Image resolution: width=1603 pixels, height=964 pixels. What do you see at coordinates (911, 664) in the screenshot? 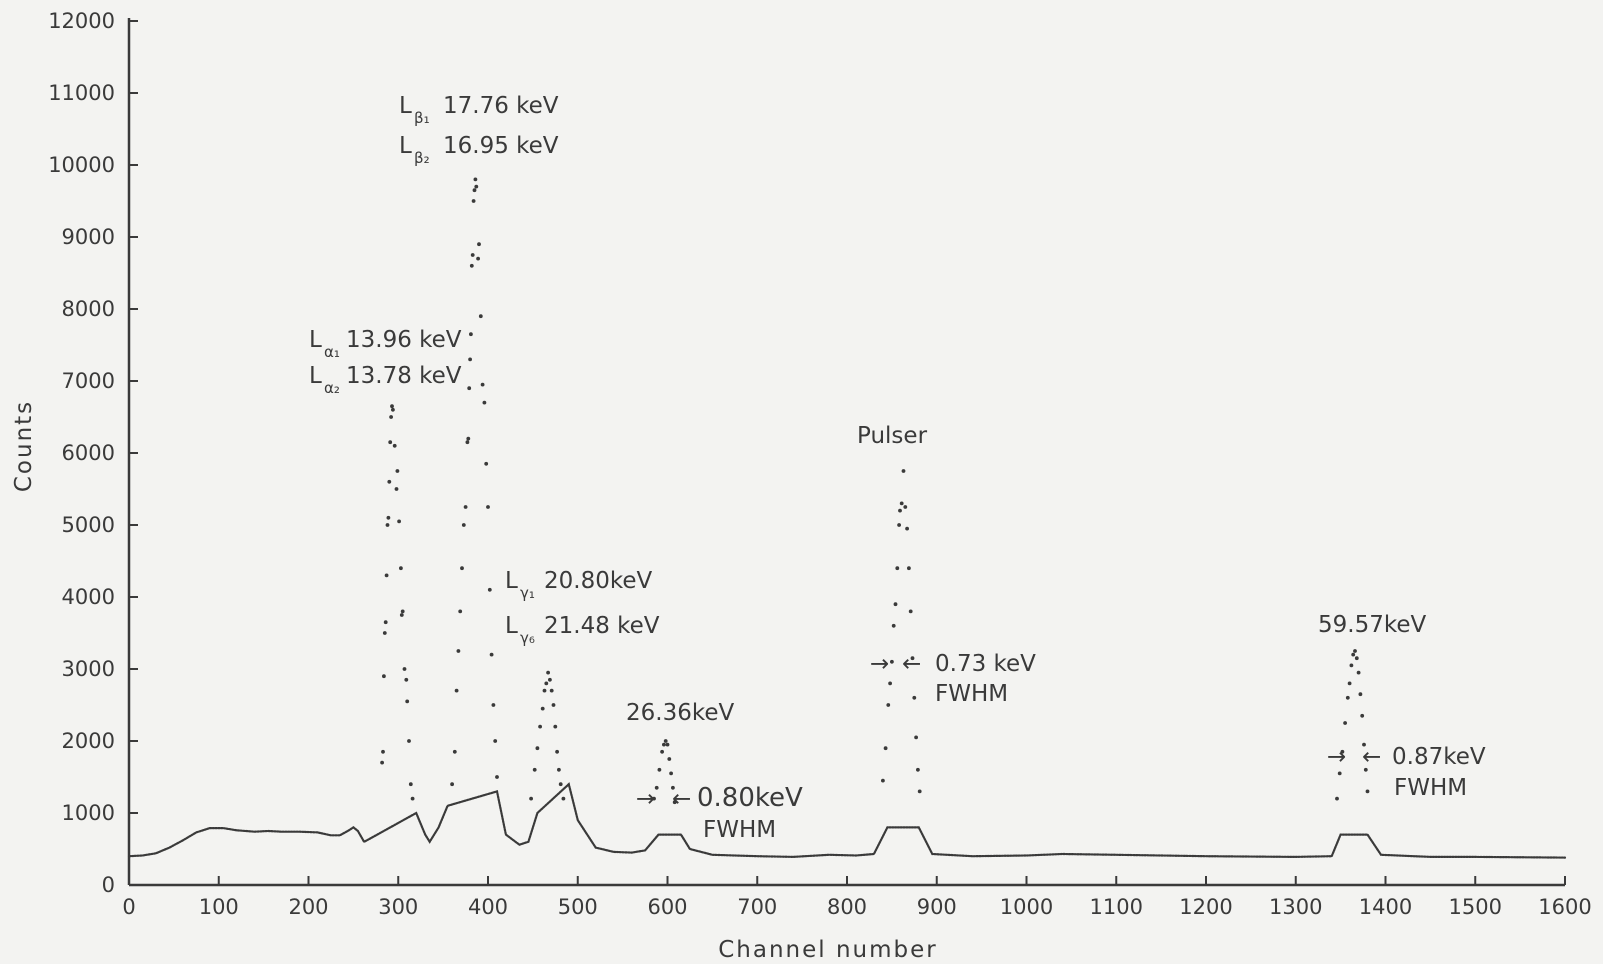
I see `fwhm-arrow-right-pulser: ←` at bounding box center [911, 664].